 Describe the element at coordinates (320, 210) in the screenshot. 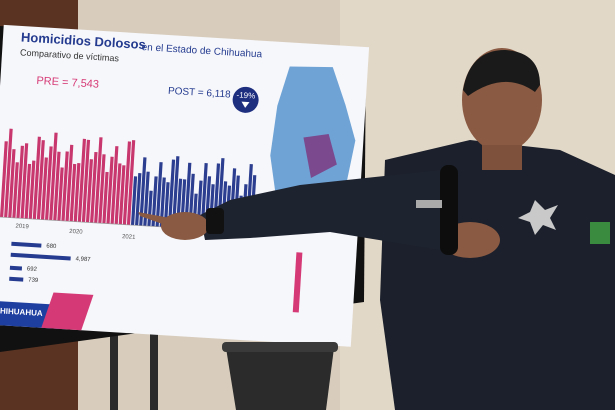

I see `arm` at that location.